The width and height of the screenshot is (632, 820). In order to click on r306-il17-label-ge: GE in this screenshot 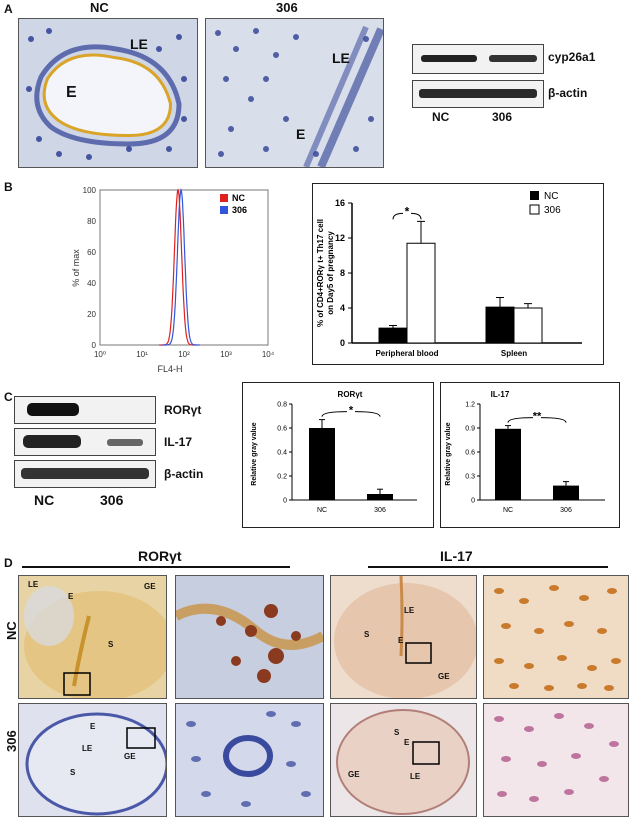, I will do `click(354, 774)`.